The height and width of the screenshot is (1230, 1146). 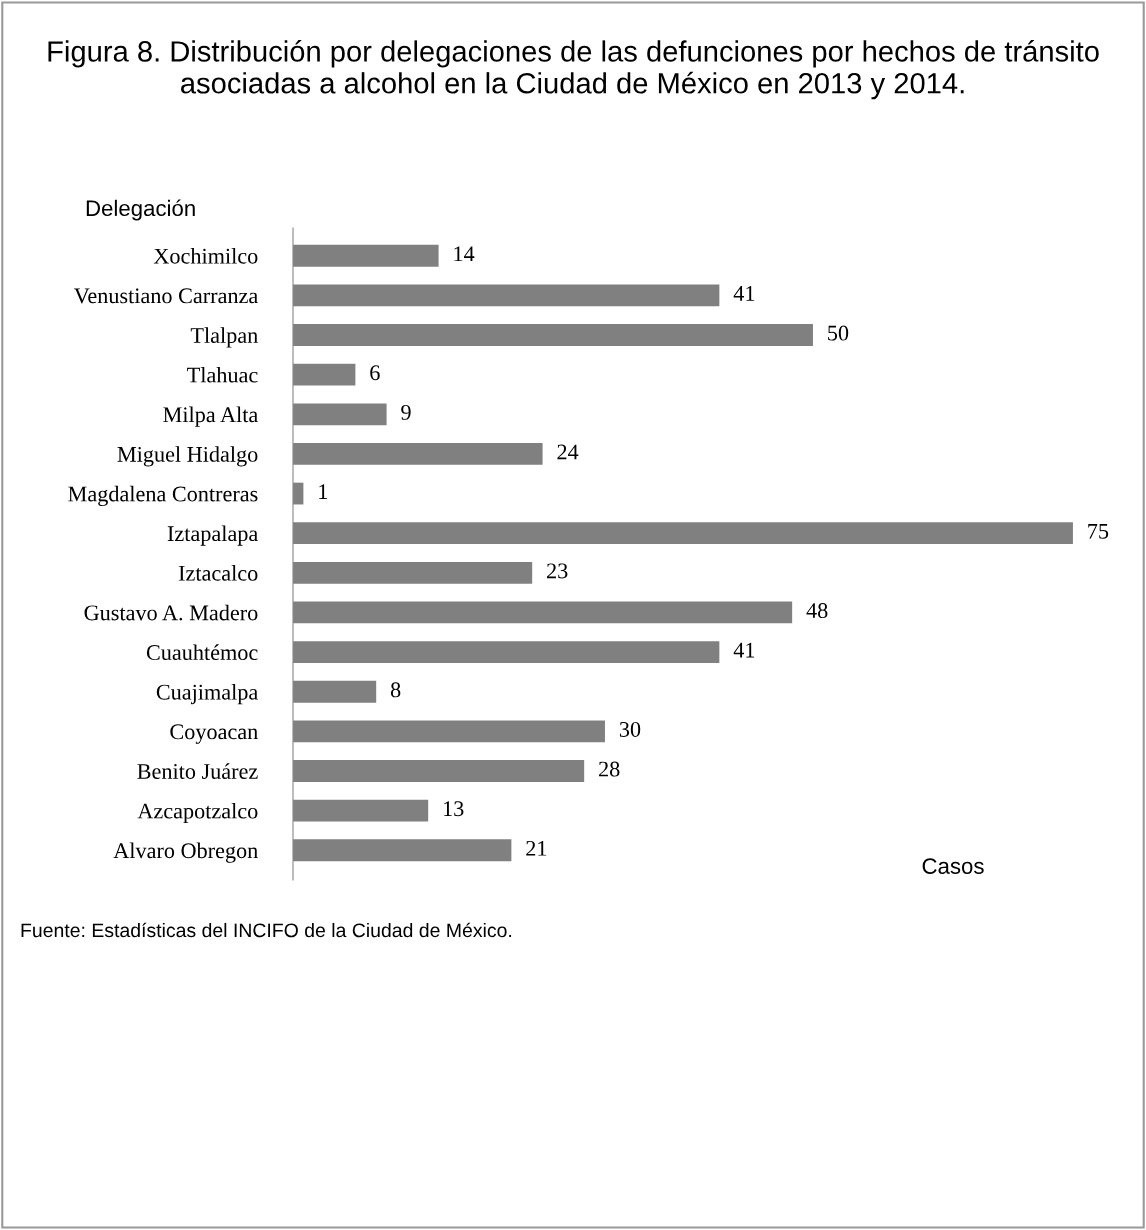 What do you see at coordinates (214, 734) in the screenshot?
I see `y-tick-label: Coyoacan` at bounding box center [214, 734].